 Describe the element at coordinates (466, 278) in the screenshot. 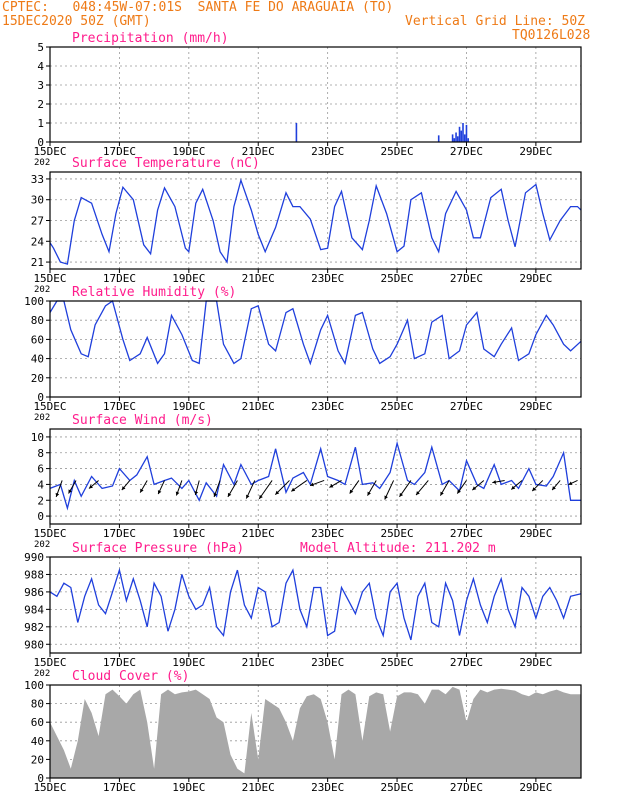

I see `temp-xtick-label: 27DEC` at that location.